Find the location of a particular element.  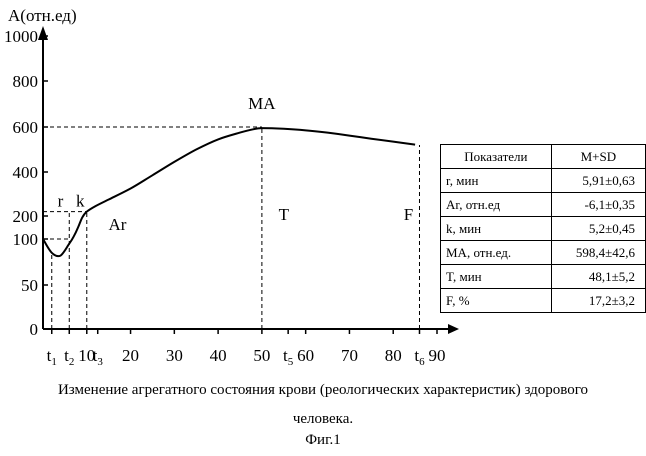

y-tick-label-1000: 1000 is located at coordinates (21, 36).